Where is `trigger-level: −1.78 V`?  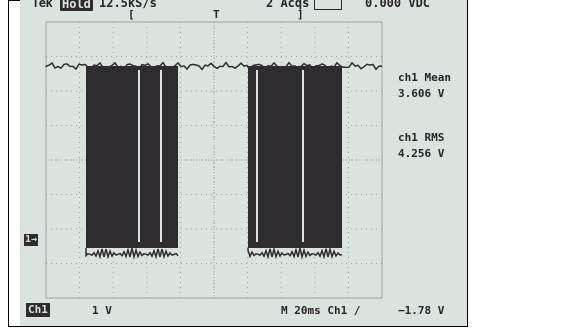
trigger-level: −1.78 V is located at coordinates (421, 310).